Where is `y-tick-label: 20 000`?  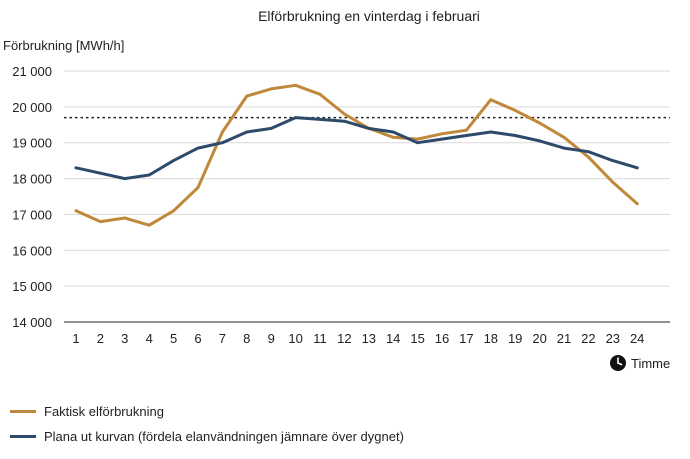
y-tick-label: 20 000 is located at coordinates (32, 107).